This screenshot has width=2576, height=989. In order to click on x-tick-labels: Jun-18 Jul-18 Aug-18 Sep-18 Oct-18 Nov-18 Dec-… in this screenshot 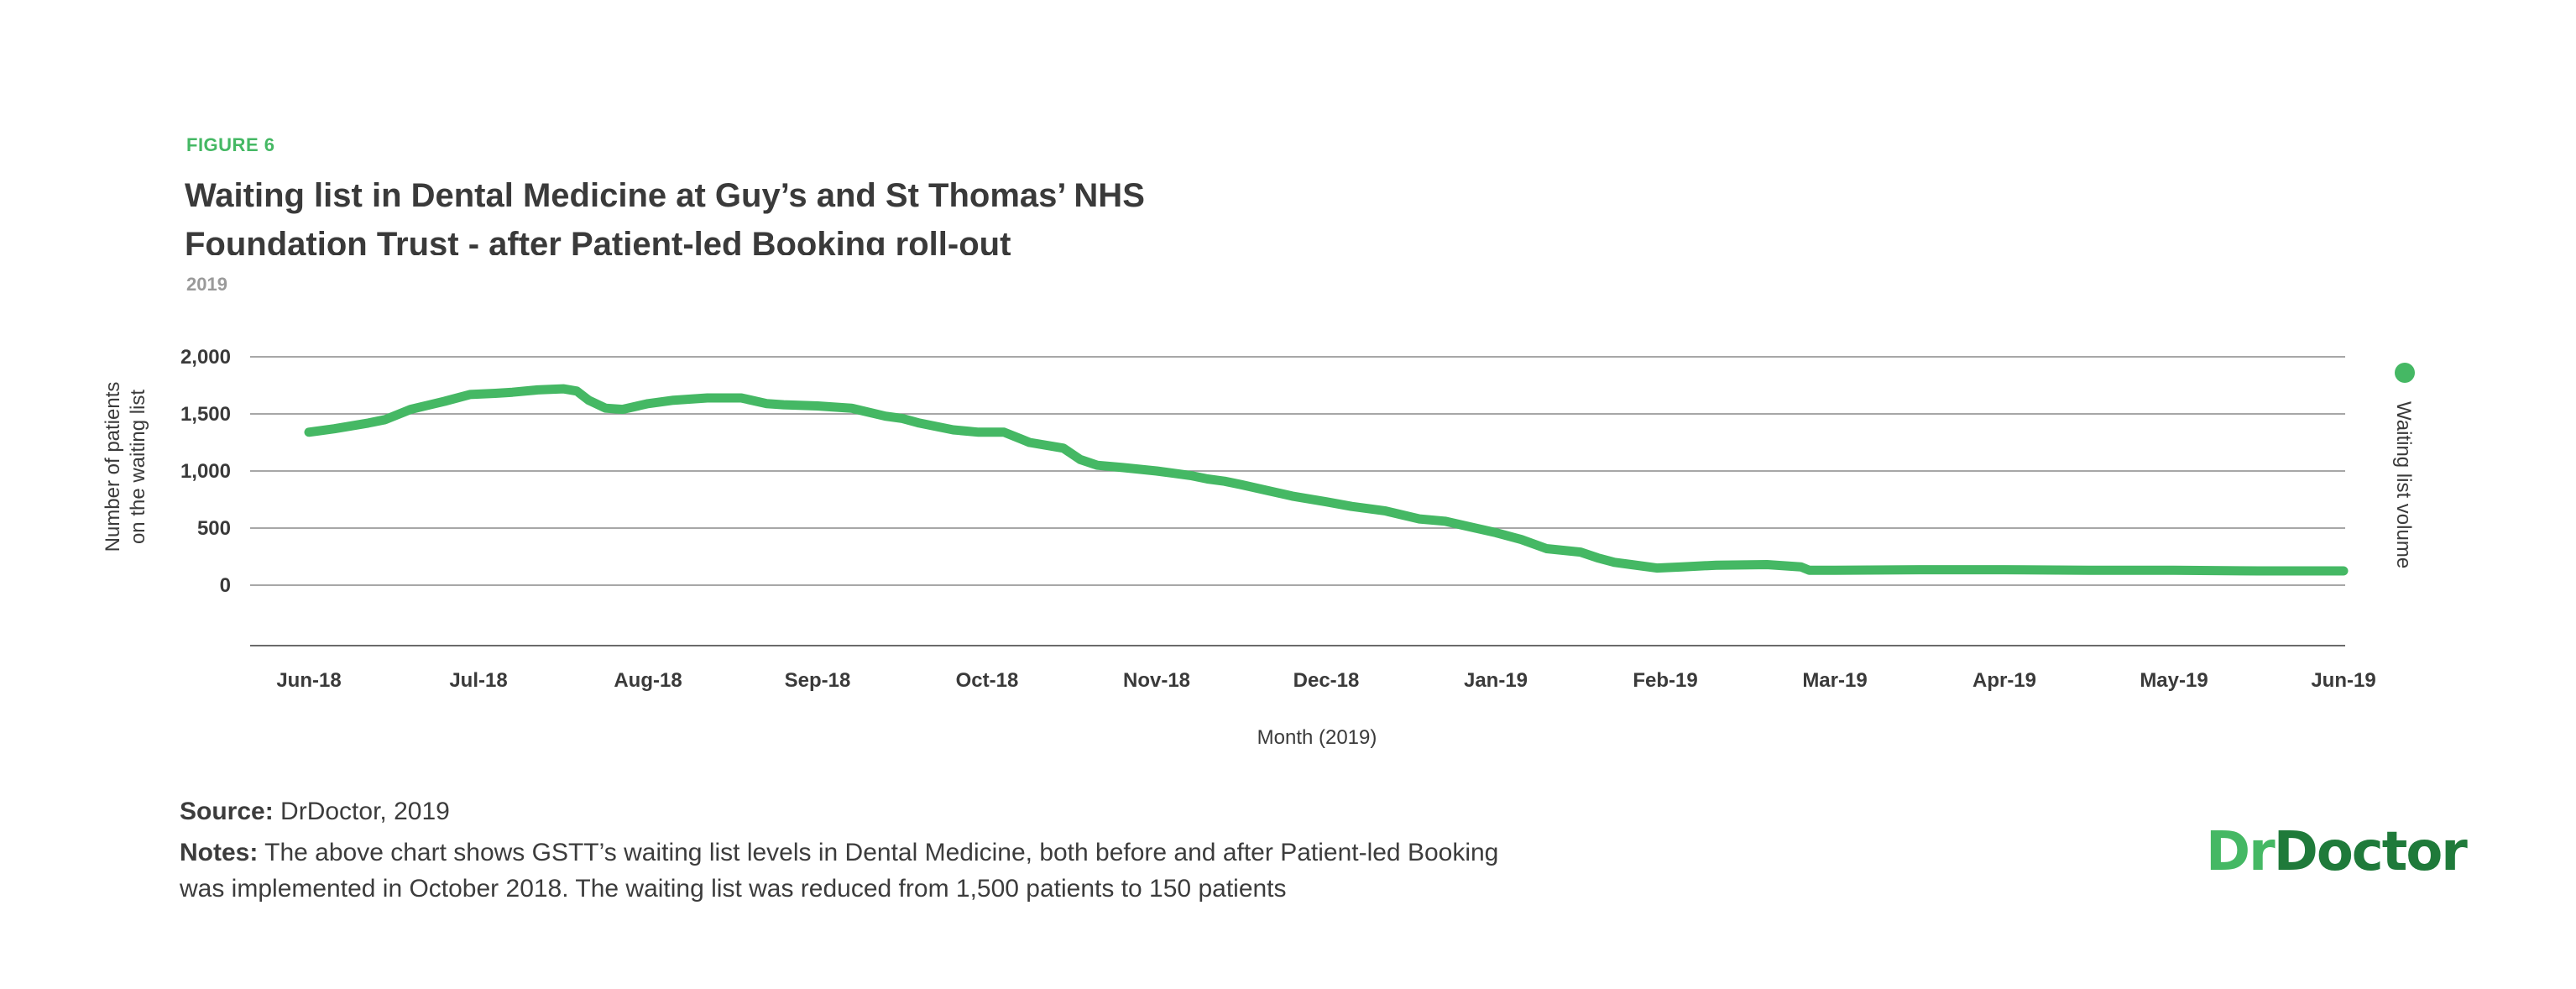, I will do `click(1325, 680)`.